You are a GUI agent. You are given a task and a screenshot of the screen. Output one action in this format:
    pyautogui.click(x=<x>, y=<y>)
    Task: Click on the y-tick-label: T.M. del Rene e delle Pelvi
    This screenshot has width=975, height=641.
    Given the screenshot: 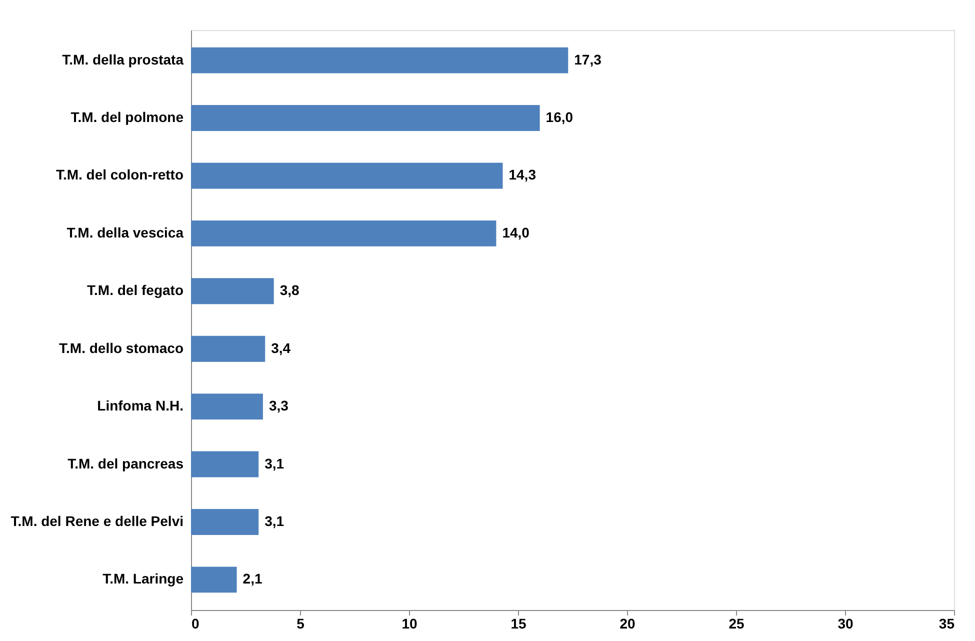 What is the action you would take?
    pyautogui.click(x=97, y=520)
    